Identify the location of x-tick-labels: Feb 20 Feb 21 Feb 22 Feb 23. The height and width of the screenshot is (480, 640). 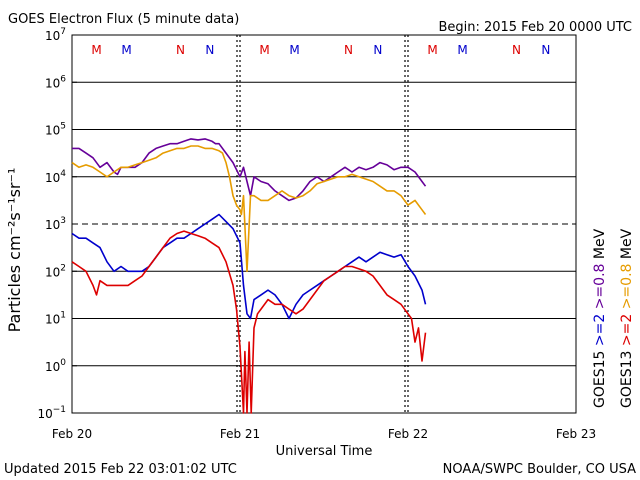
(324, 434).